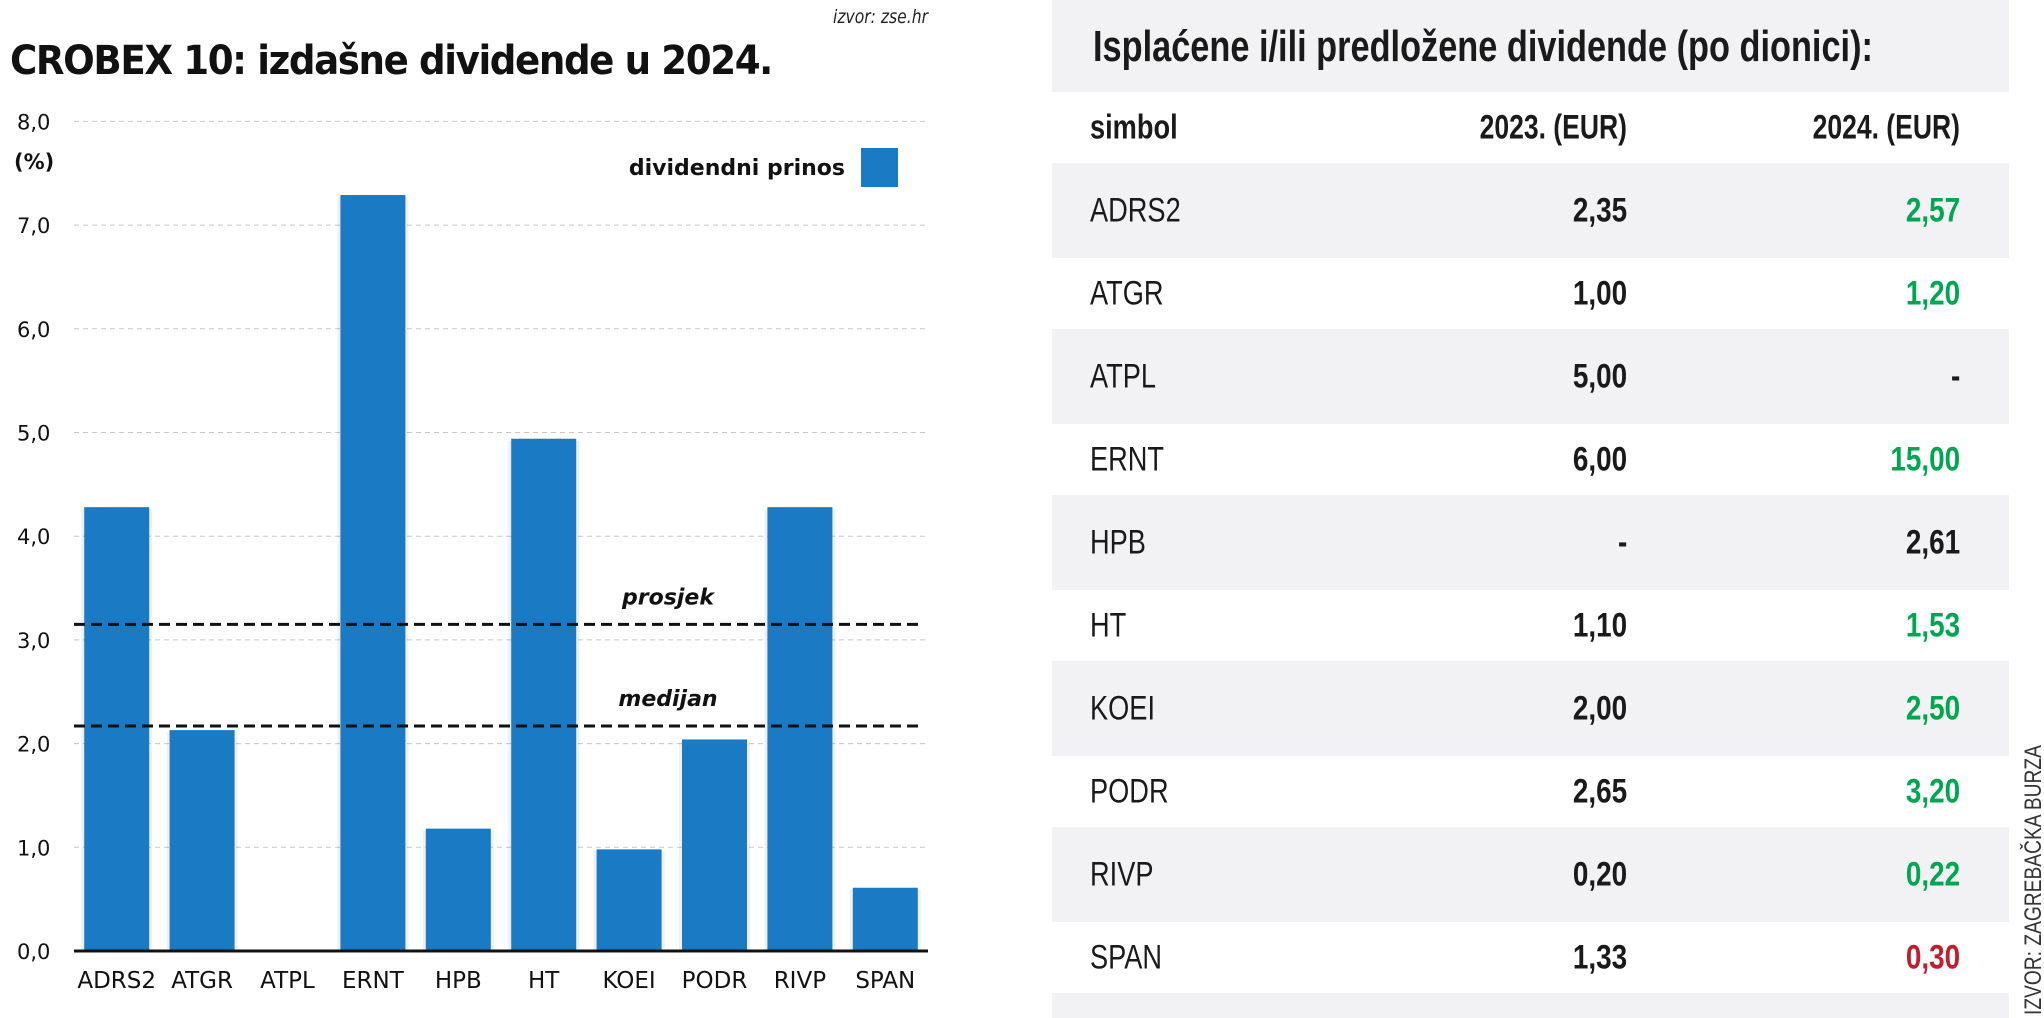 The image size is (2044, 1018). I want to click on y-tick-label: 1,0, so click(33, 848).